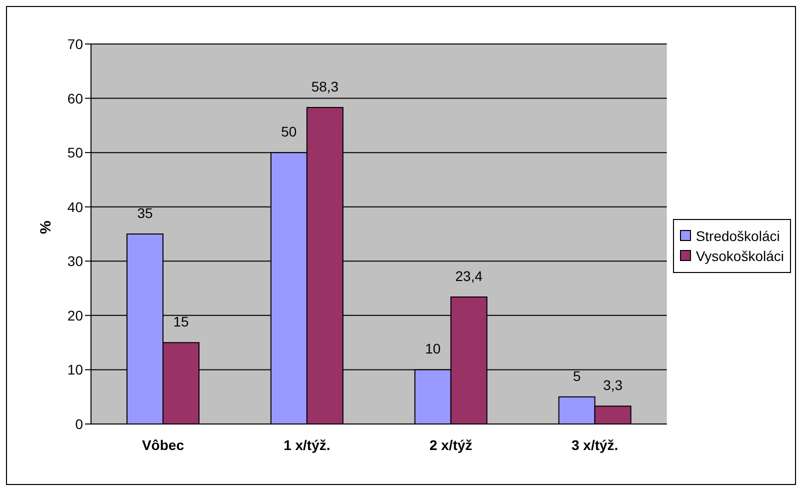 Image resolution: width=798 pixels, height=488 pixels. Describe the element at coordinates (307, 444) in the screenshot. I see `x-tick-label: 1 x/týž.` at that location.